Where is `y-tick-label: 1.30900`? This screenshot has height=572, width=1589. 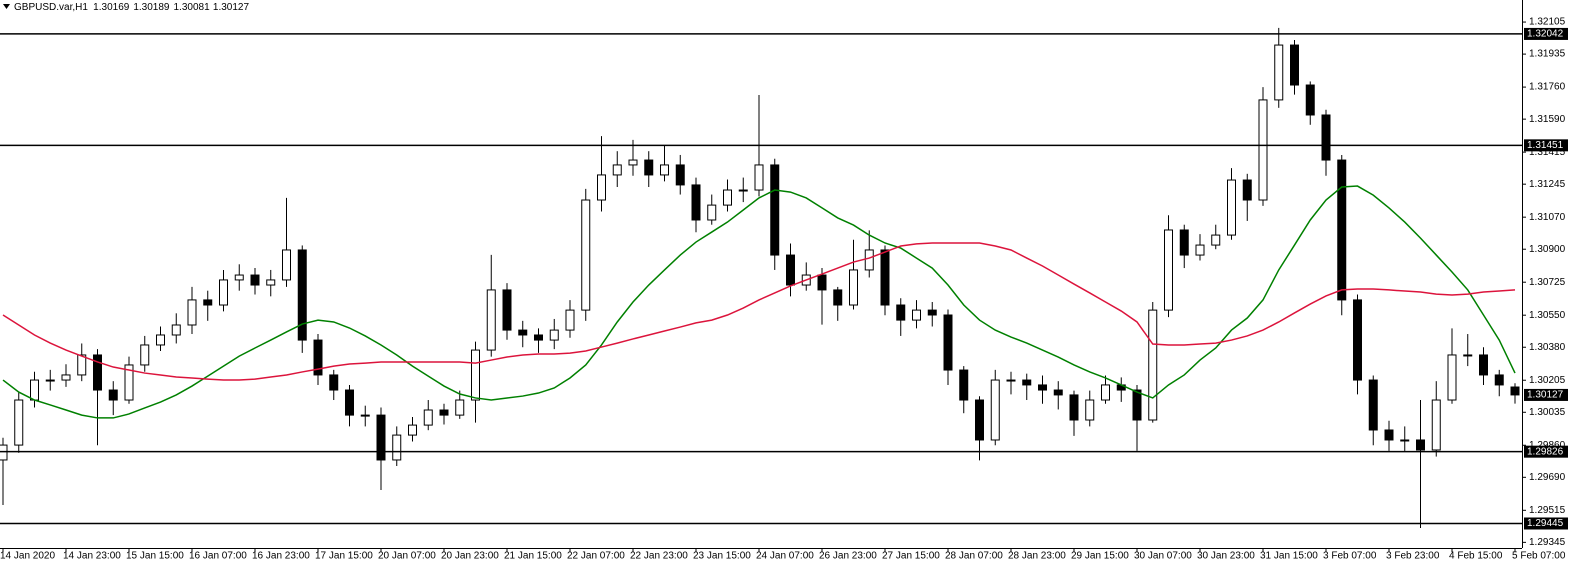
y-tick-label: 1.30900 is located at coordinates (1547, 249).